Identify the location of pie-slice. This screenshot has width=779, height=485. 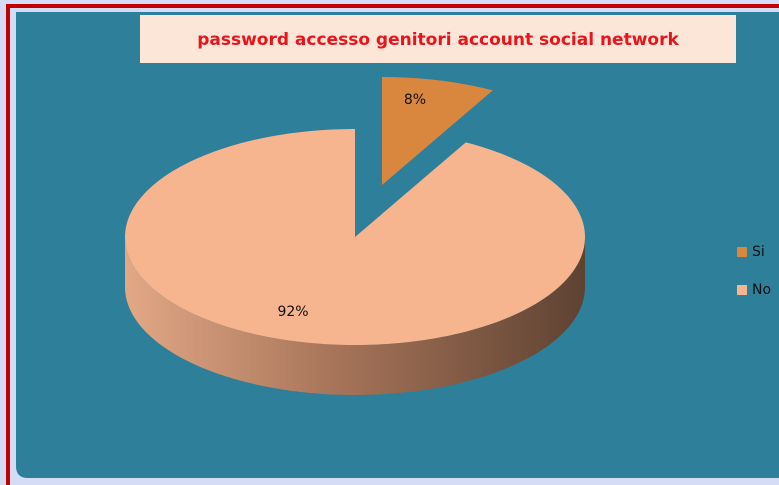
(437, 131).